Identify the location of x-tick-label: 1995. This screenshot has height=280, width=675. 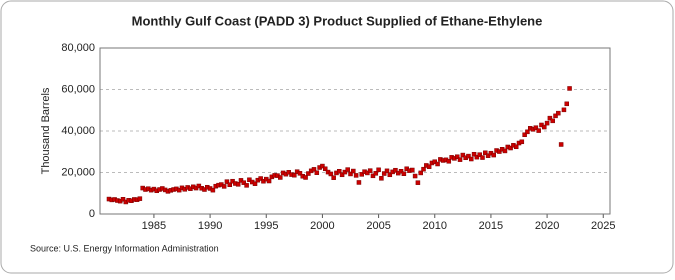
(266, 226).